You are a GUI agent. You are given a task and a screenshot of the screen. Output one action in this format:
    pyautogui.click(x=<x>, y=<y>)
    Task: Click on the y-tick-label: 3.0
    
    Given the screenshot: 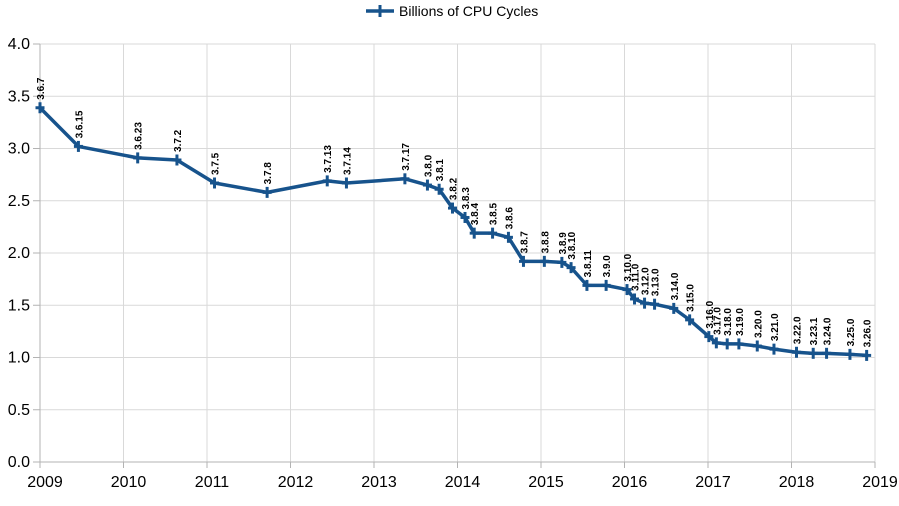 What is the action you would take?
    pyautogui.click(x=19, y=149)
    